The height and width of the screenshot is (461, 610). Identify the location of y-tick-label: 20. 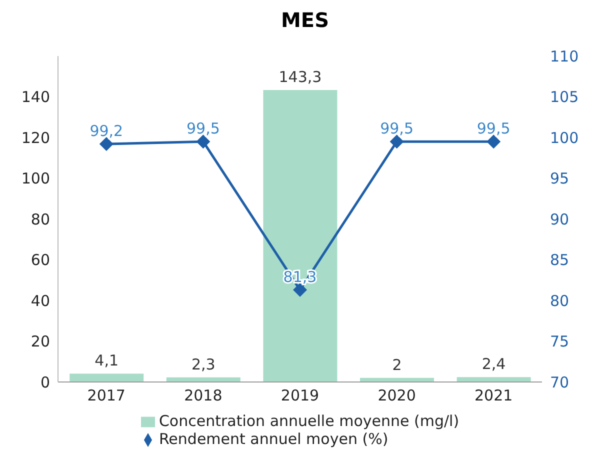
(40, 341).